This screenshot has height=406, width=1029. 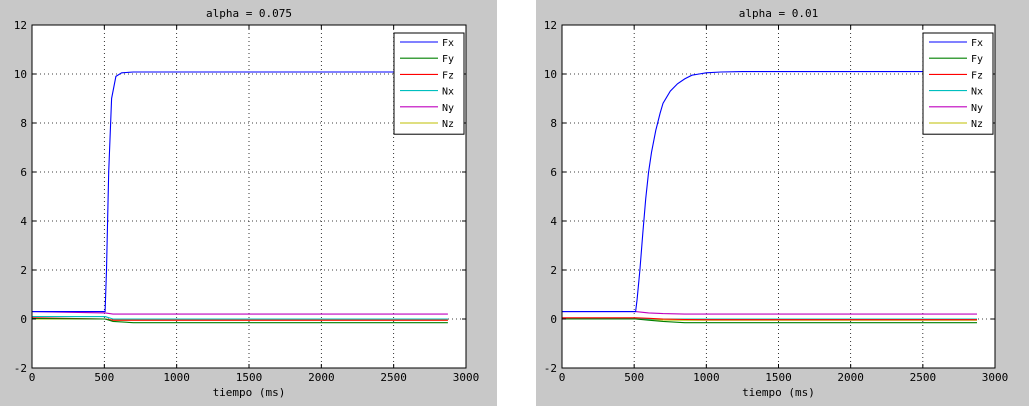 What do you see at coordinates (249, 13) in the screenshot?
I see `chart-title: alpha = 0.075` at bounding box center [249, 13].